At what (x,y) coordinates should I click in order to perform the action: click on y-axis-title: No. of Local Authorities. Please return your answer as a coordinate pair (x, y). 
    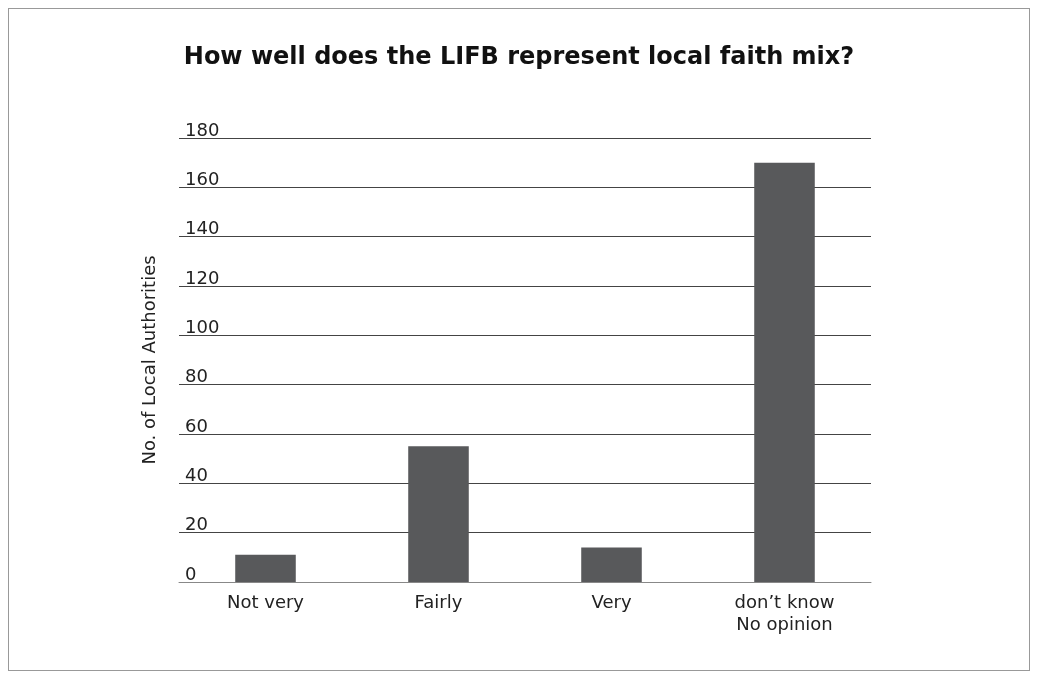
    Looking at the image, I should click on (148, 360).